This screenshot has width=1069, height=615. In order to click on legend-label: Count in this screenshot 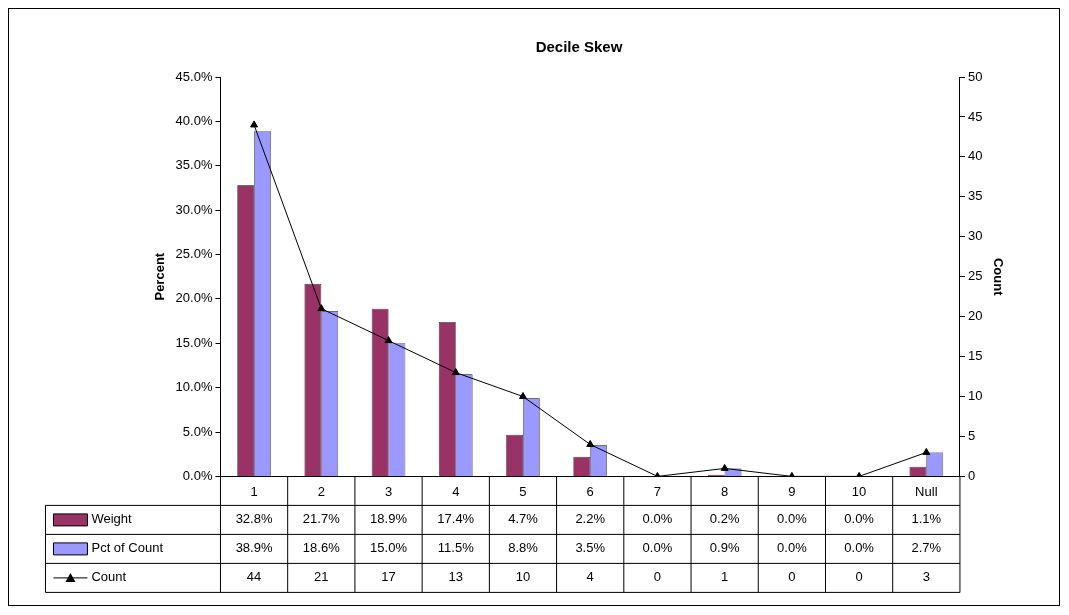, I will do `click(109, 577)`.